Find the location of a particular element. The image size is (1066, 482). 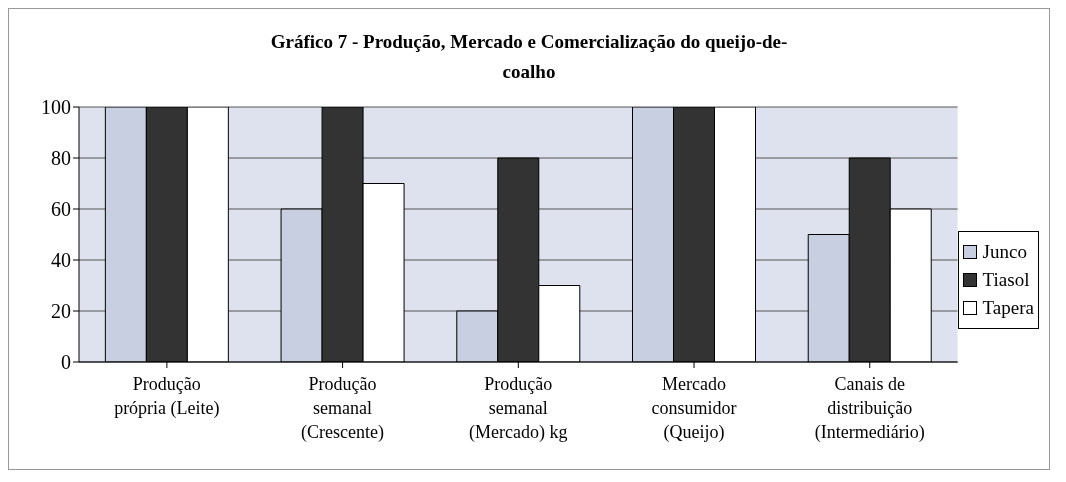

legend-label: Tiasol is located at coordinates (1006, 279).